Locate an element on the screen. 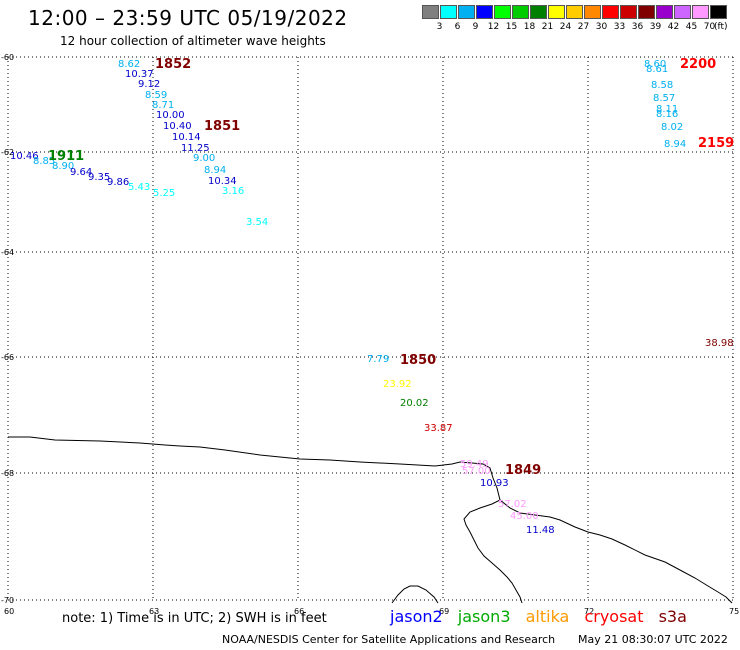 The width and height of the screenshot is (740, 650). pass-time-label: 2200 is located at coordinates (698, 64).